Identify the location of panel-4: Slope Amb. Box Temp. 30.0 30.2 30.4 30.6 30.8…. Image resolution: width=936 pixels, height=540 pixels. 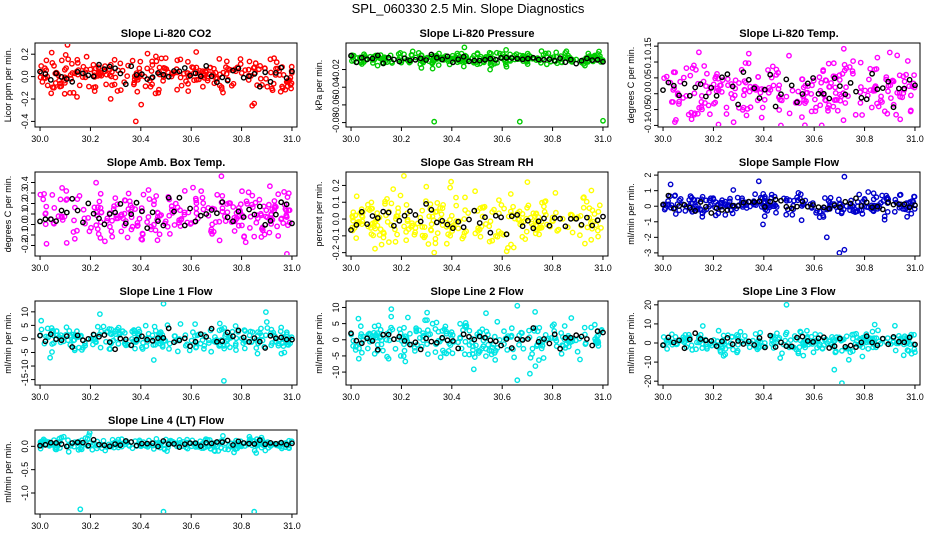
(152, 215).